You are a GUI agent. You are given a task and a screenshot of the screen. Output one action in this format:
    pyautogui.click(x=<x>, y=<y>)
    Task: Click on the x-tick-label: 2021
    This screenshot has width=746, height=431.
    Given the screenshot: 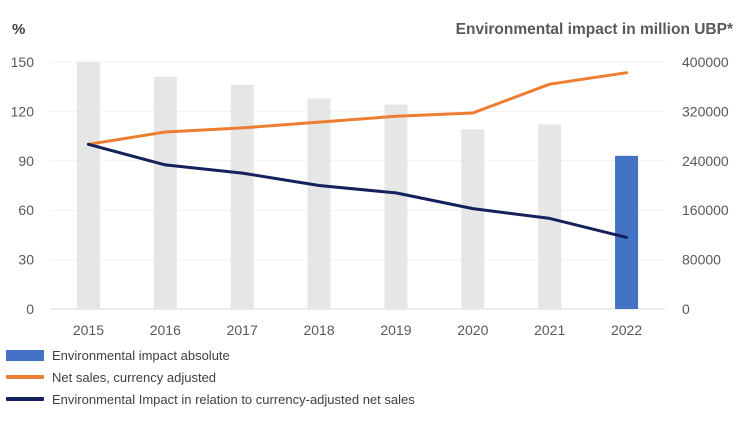 What is the action you would take?
    pyautogui.click(x=549, y=330)
    